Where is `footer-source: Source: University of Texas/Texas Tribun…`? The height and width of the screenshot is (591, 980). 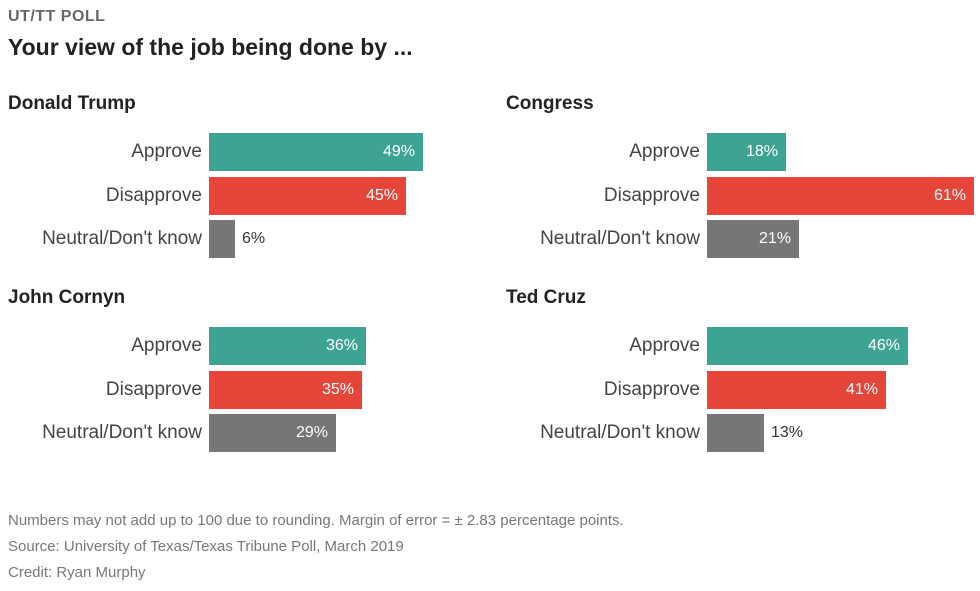
footer-source: Source: University of Texas/Texas Tribun… is located at coordinates (206, 546).